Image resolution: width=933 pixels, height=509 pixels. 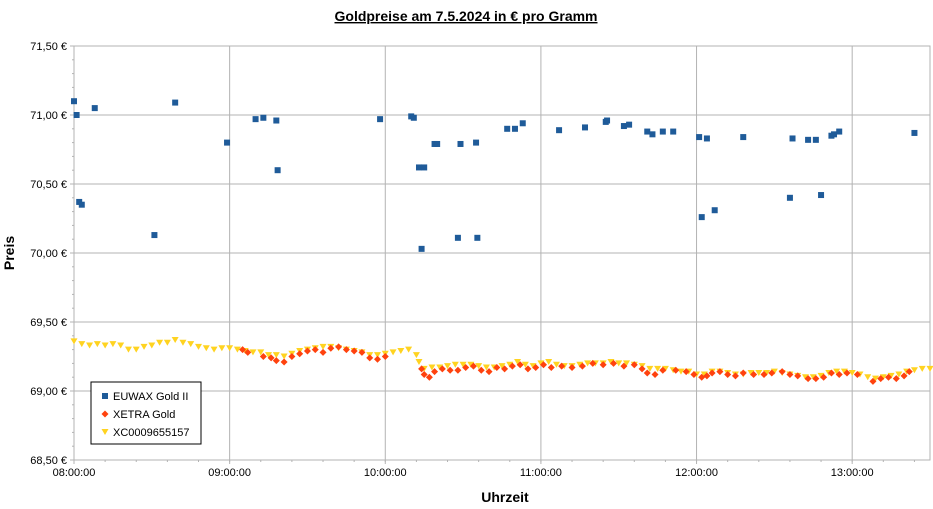 What do you see at coordinates (385, 473) in the screenshot?
I see `x-tick-label: 10:00:00` at bounding box center [385, 473].